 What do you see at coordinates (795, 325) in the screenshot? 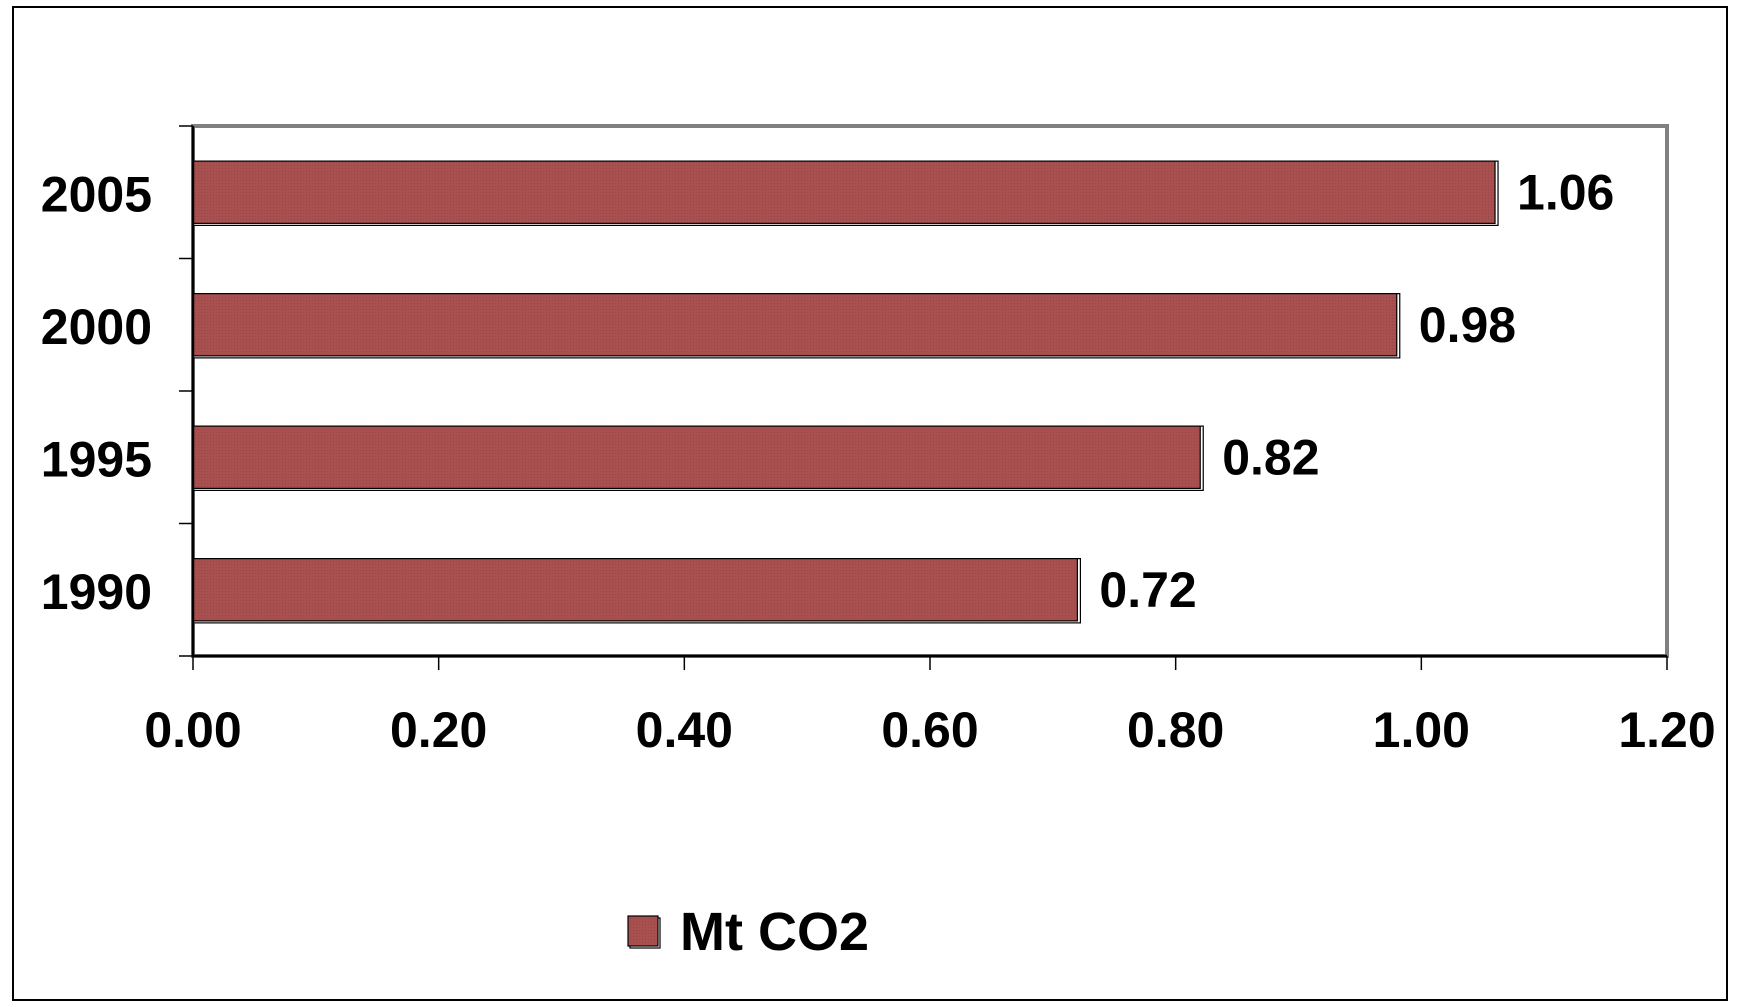
I see `bar-2000` at bounding box center [795, 325].